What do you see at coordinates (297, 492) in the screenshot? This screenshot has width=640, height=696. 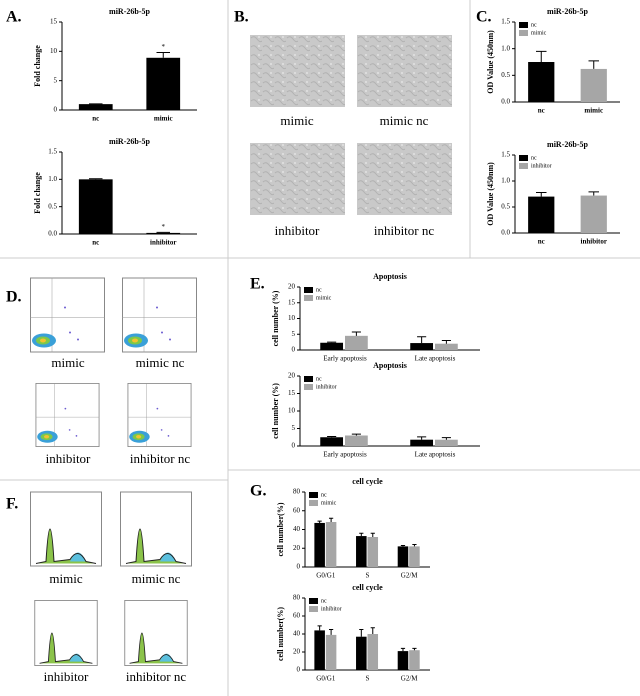 I see `y-tick-label: 80` at bounding box center [297, 492].